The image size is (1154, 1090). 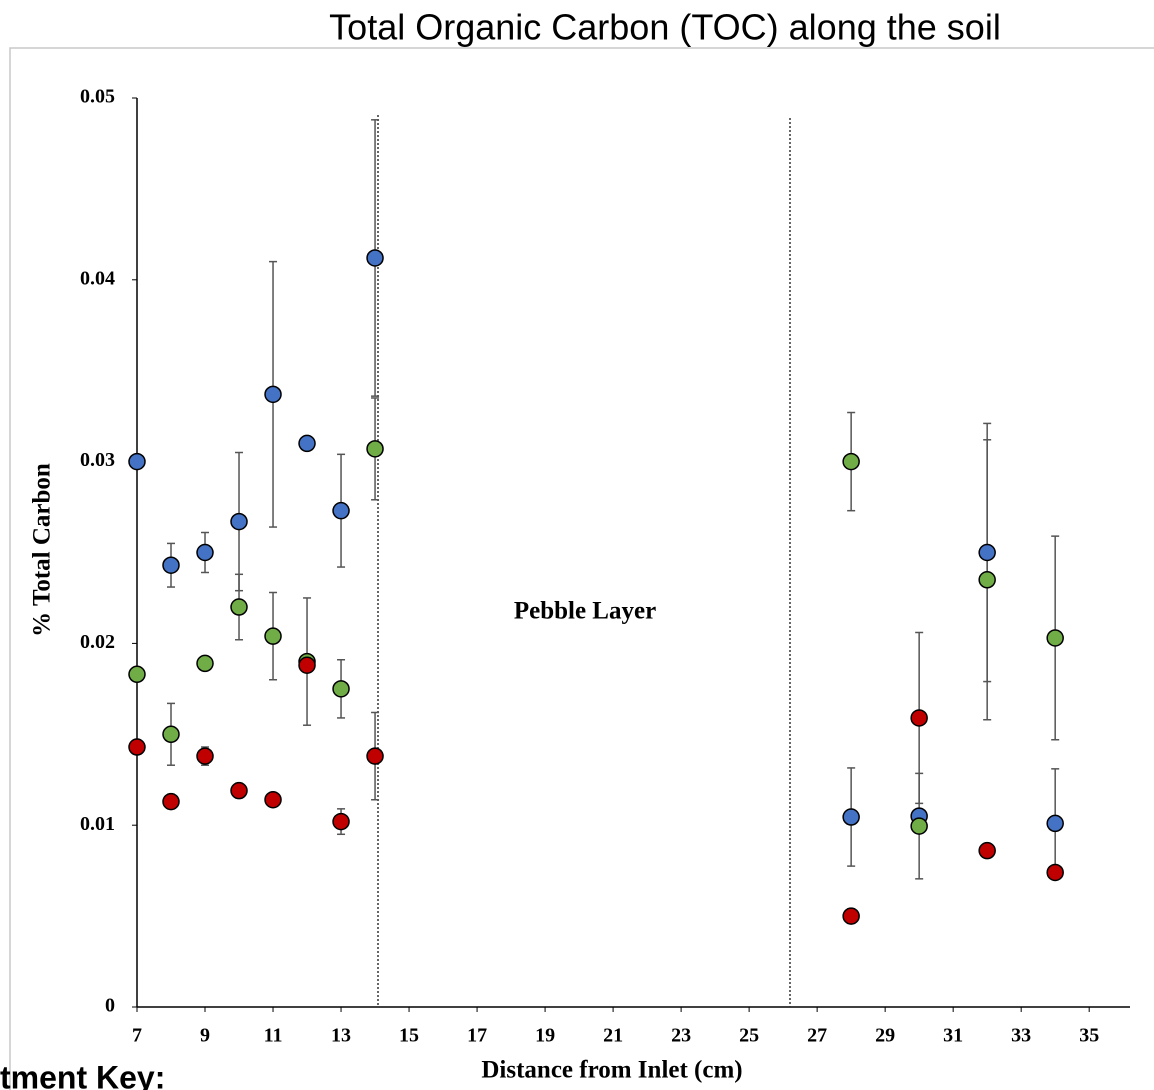 What do you see at coordinates (611, 1070) in the screenshot?
I see `x-axis-label: Distance from Inlet (cm)` at bounding box center [611, 1070].